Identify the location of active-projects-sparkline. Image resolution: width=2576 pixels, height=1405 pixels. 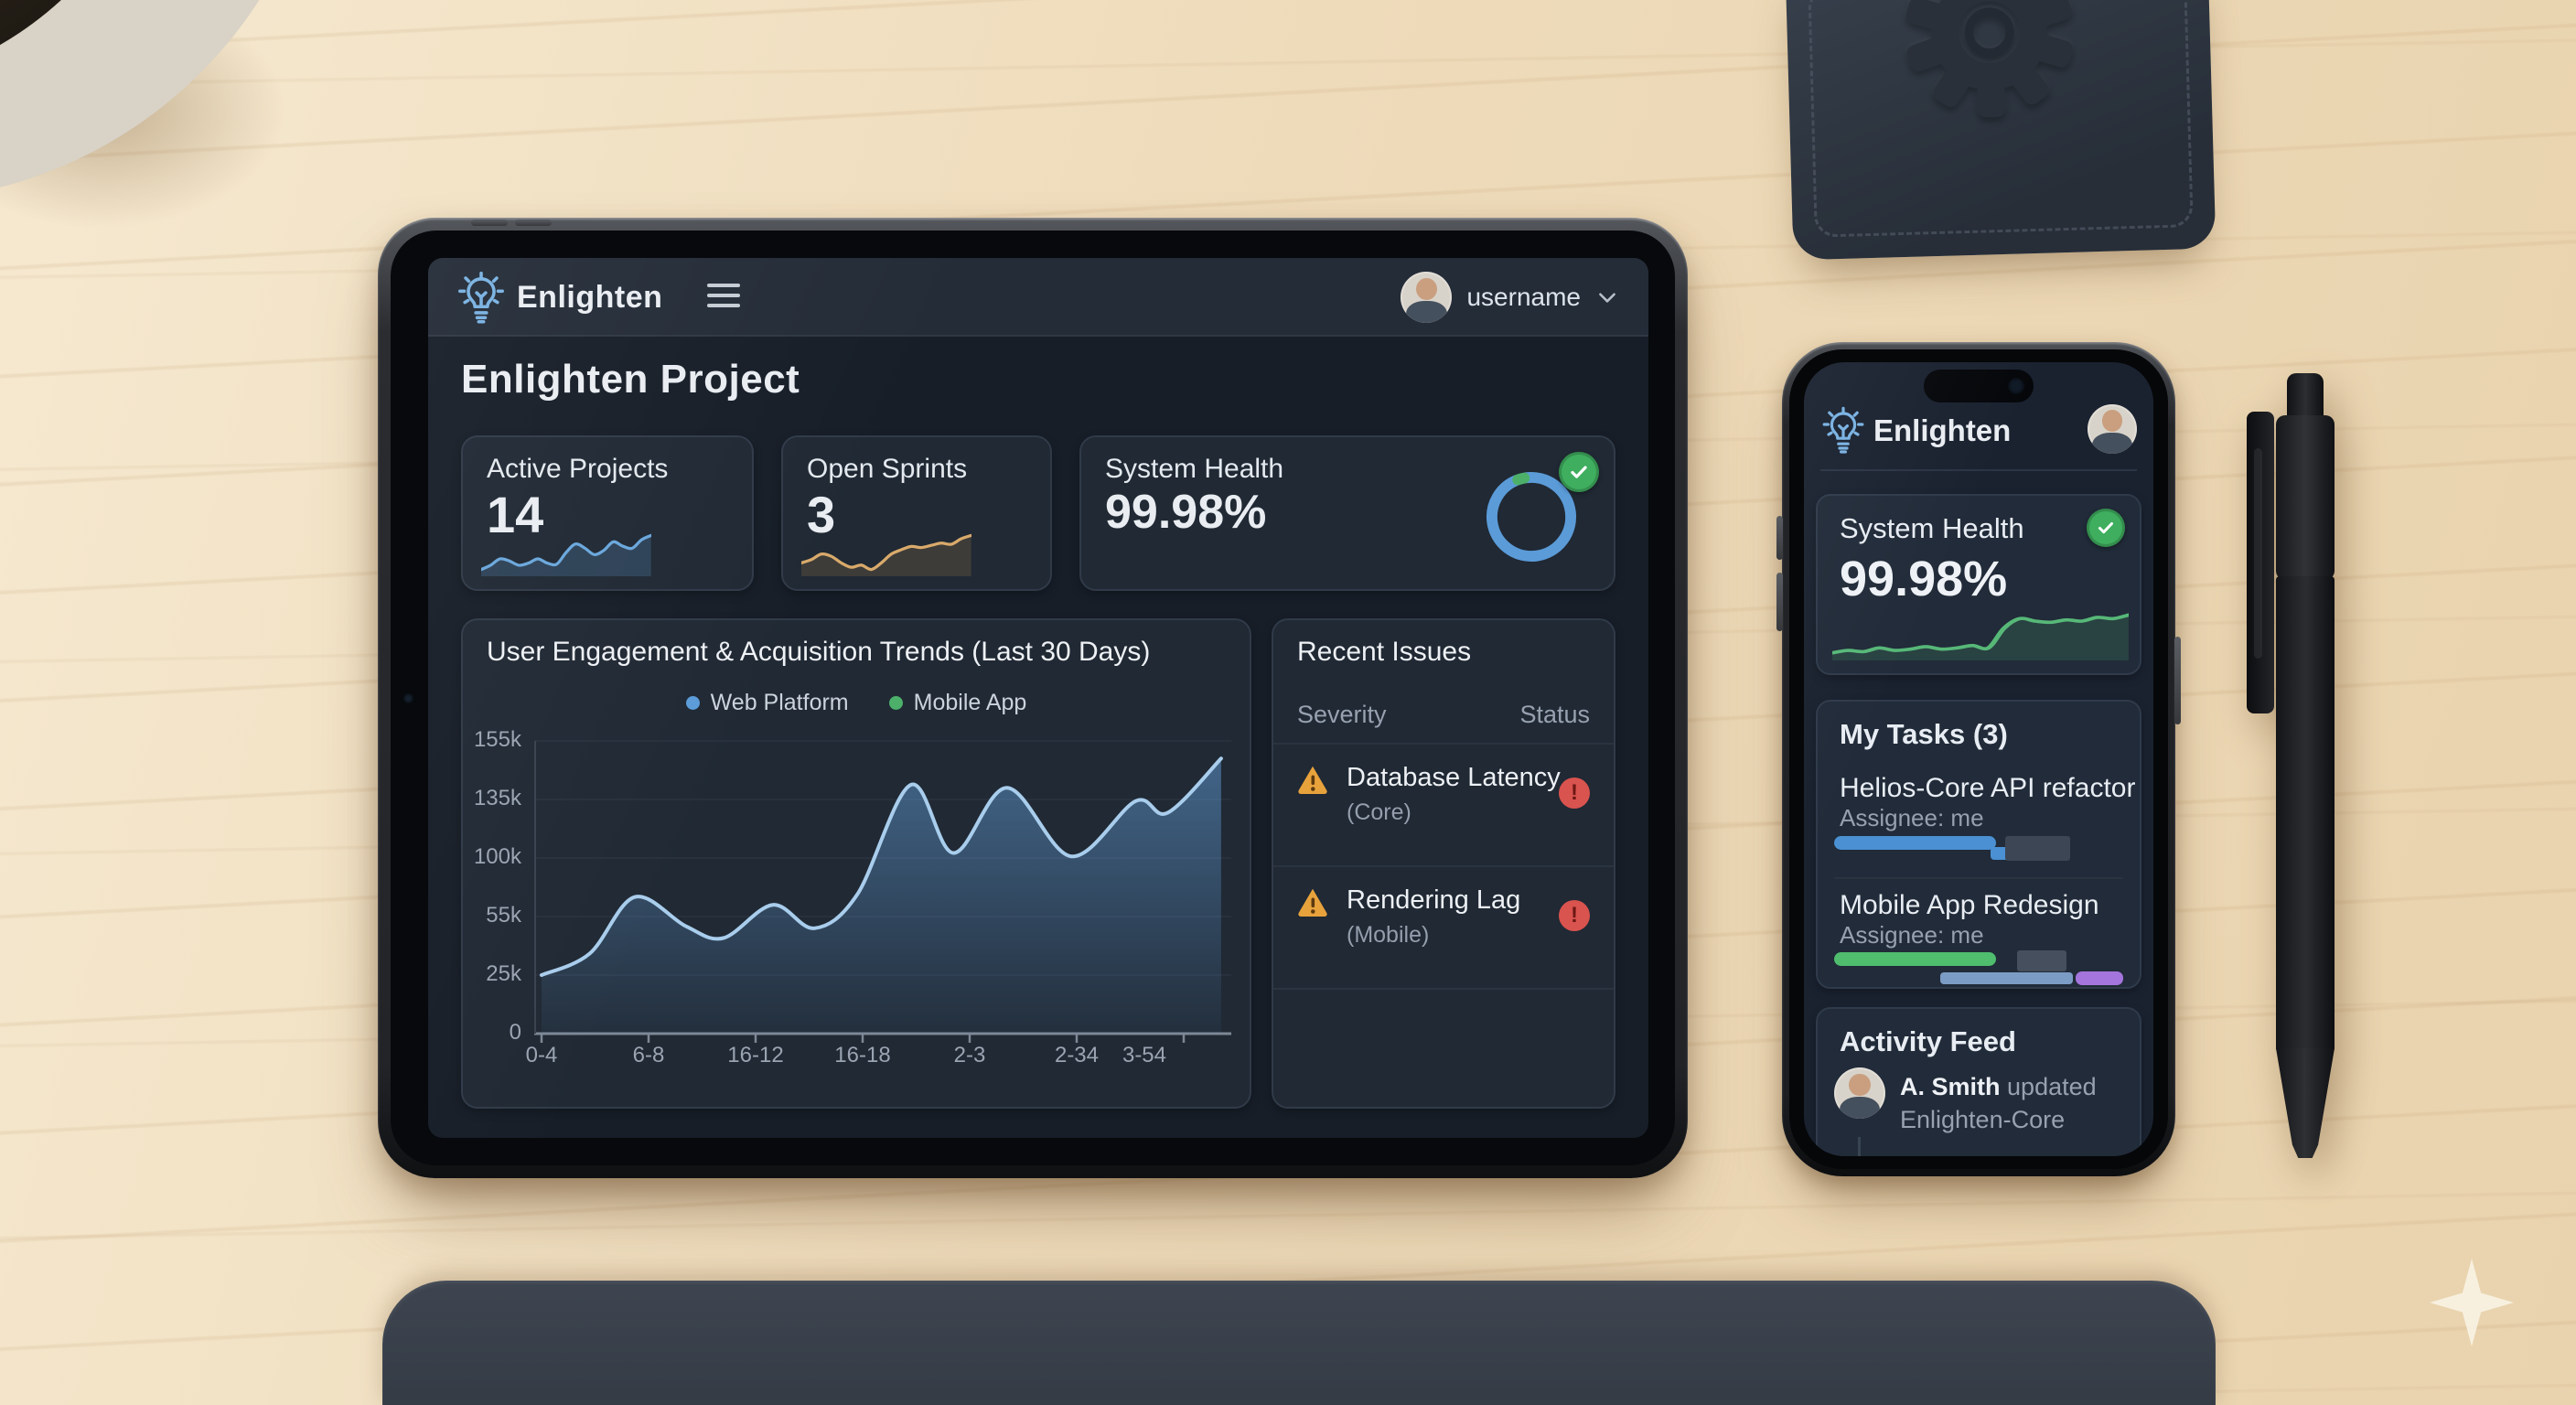
(566, 555).